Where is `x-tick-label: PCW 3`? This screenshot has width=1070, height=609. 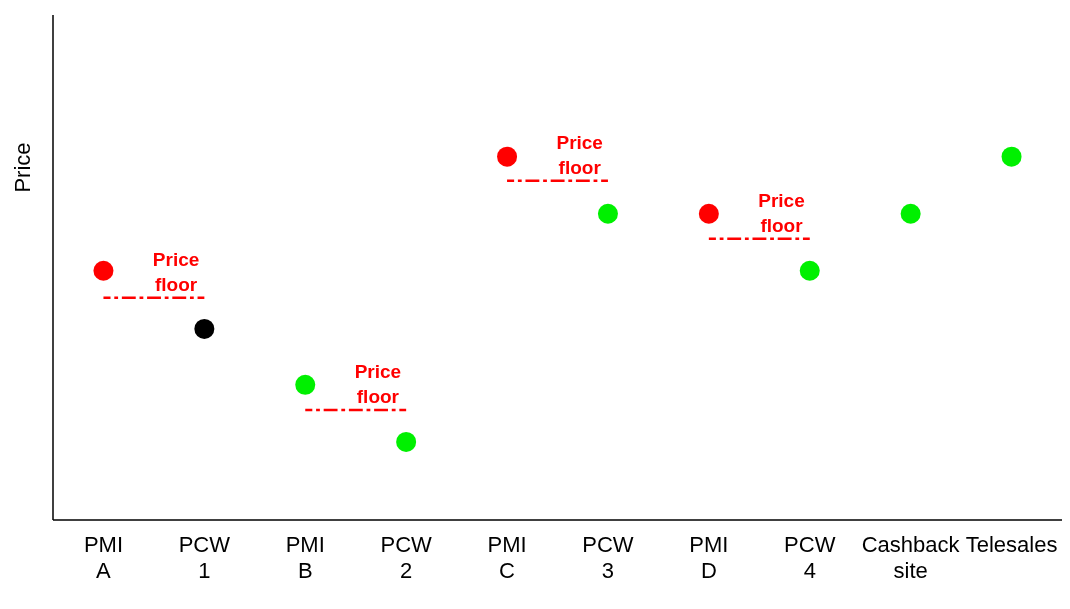 x-tick-label: PCW 3 is located at coordinates (608, 557).